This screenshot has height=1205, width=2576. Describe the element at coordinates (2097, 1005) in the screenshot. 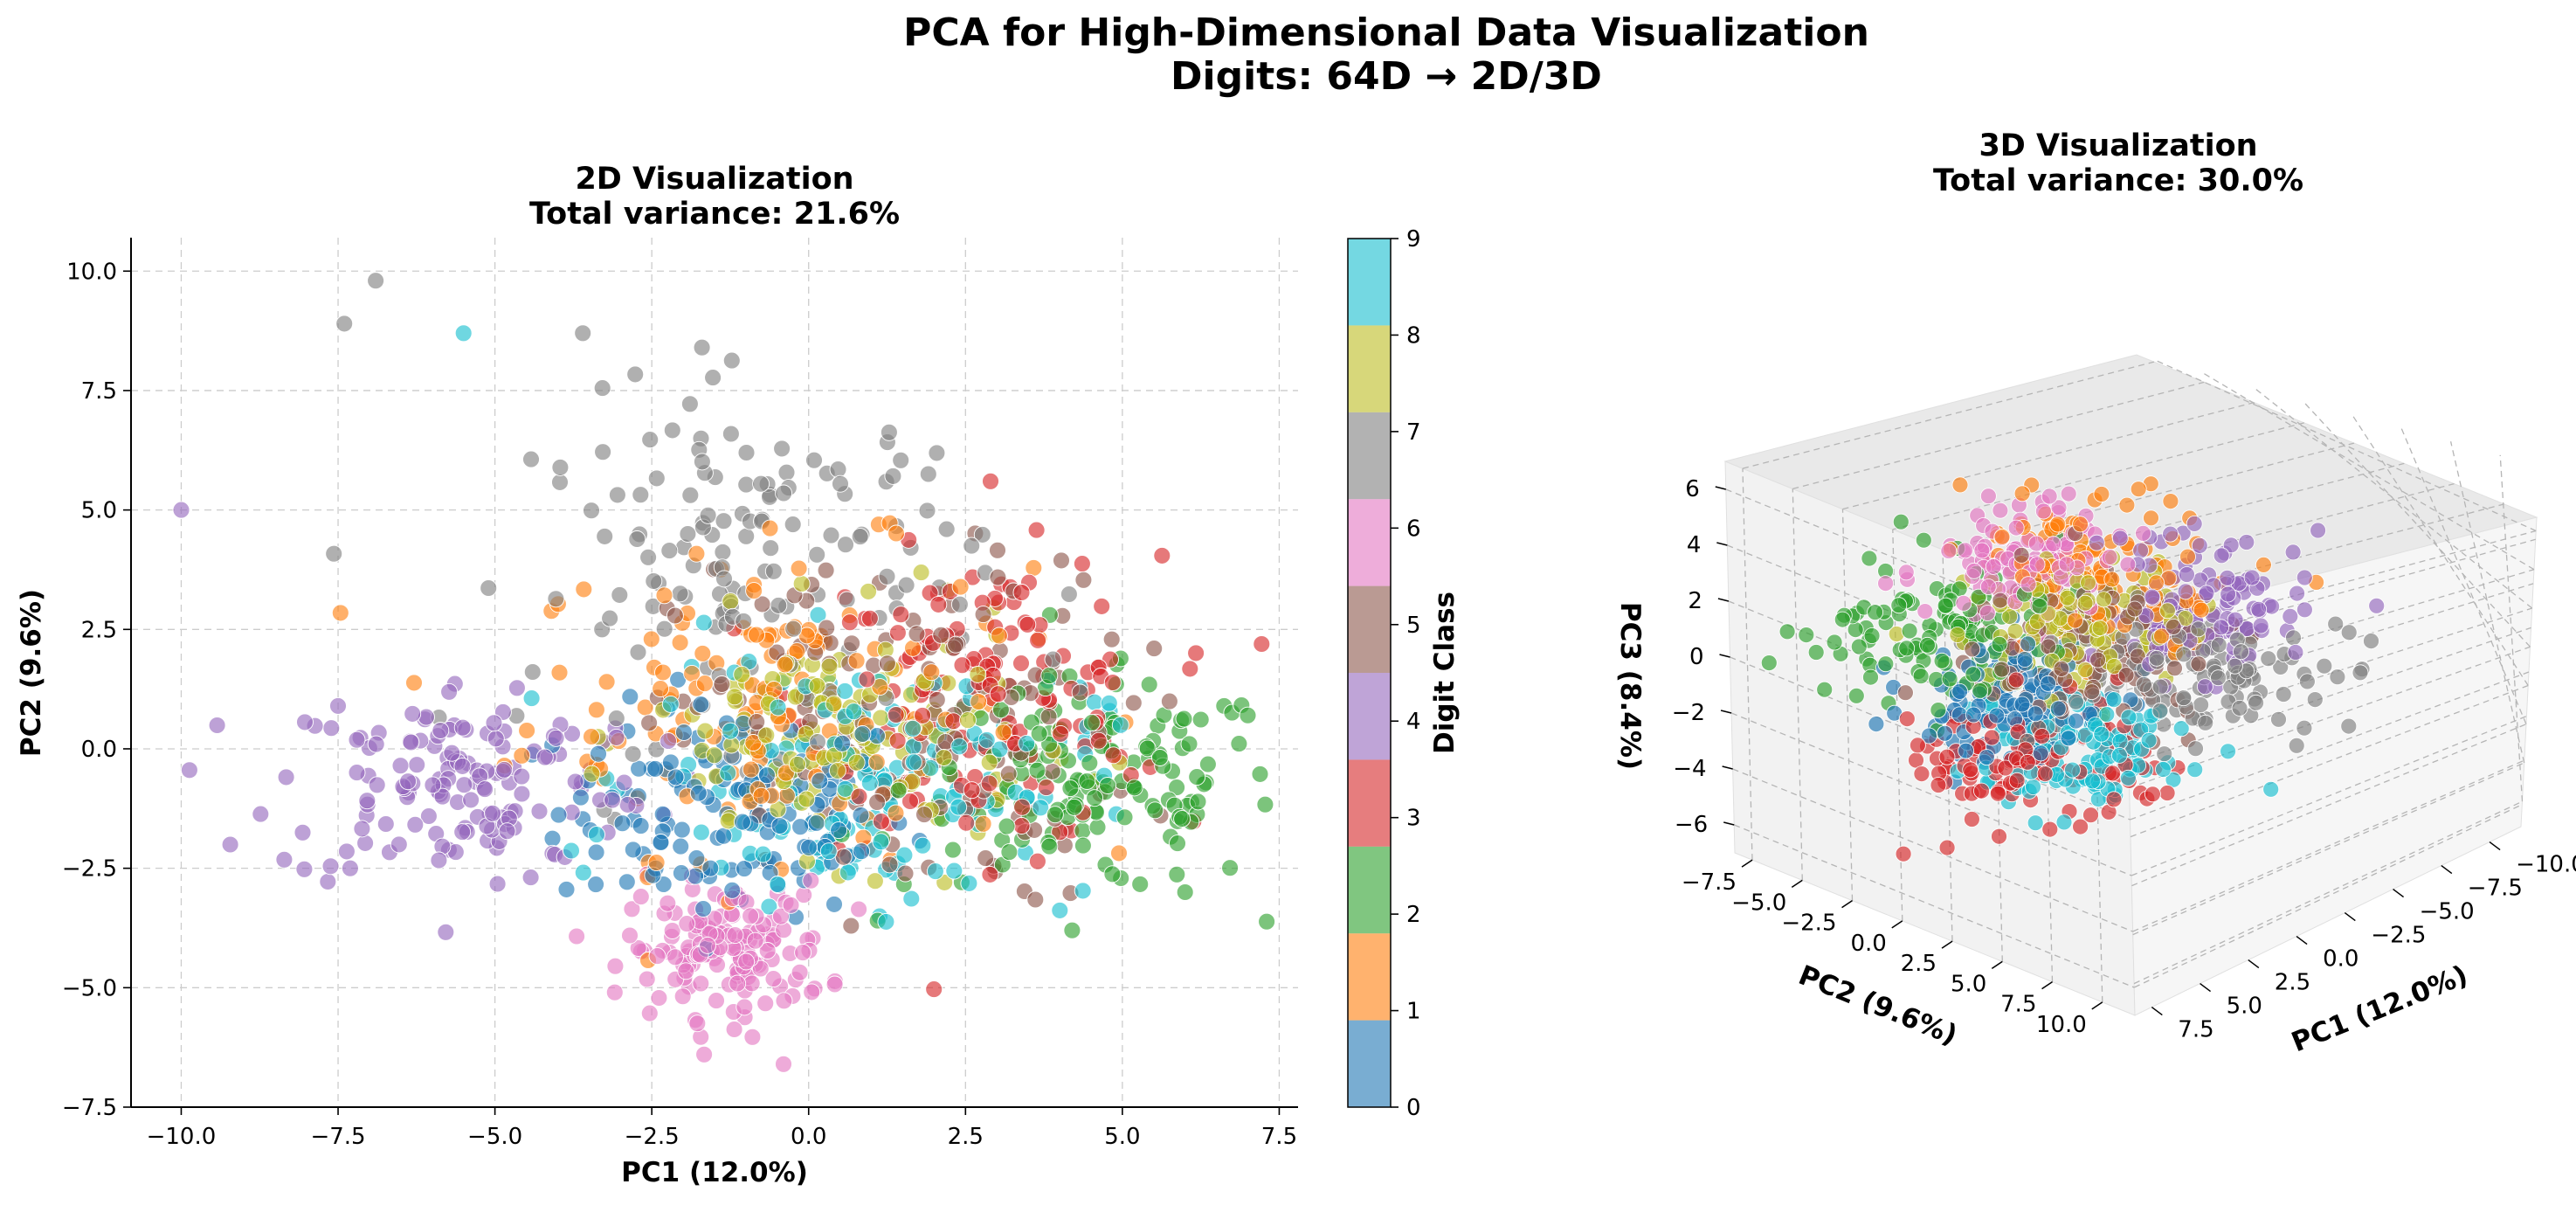

I see `y3d-tick-mark` at that location.